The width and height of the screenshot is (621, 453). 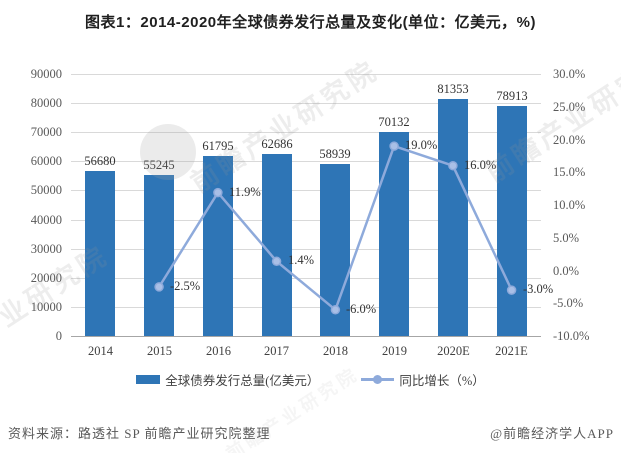 I want to click on point-label-2016: 11.9%, so click(x=245, y=192).